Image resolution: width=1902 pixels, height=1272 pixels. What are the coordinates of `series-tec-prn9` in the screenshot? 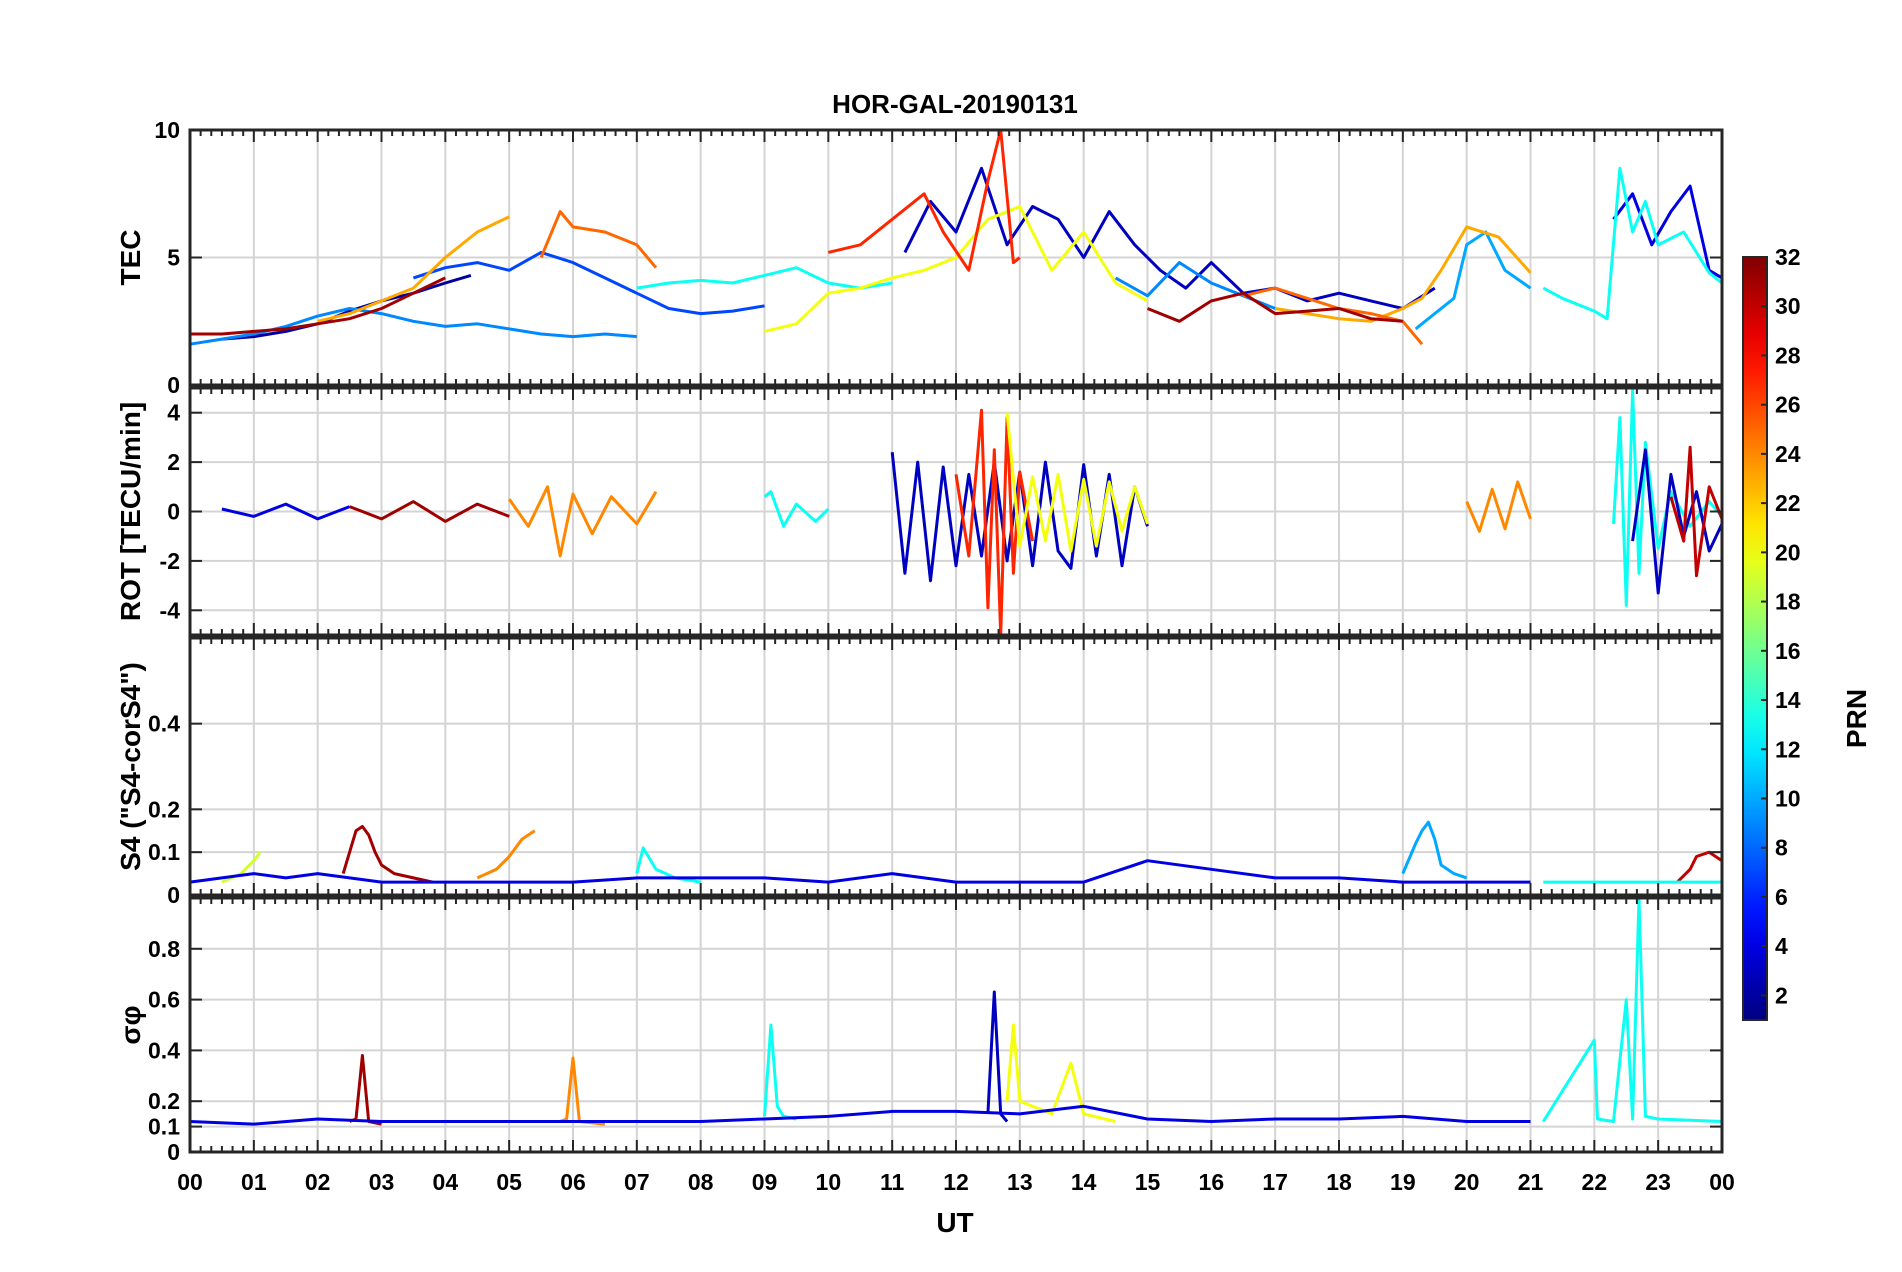 It's located at (413, 326).